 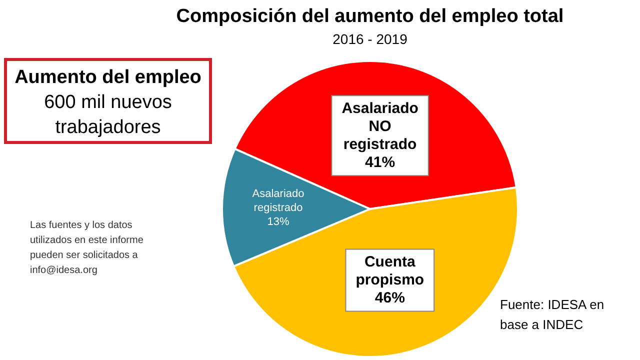 I want to click on chart-subtitle: 2016 - 2019, so click(x=370, y=39).